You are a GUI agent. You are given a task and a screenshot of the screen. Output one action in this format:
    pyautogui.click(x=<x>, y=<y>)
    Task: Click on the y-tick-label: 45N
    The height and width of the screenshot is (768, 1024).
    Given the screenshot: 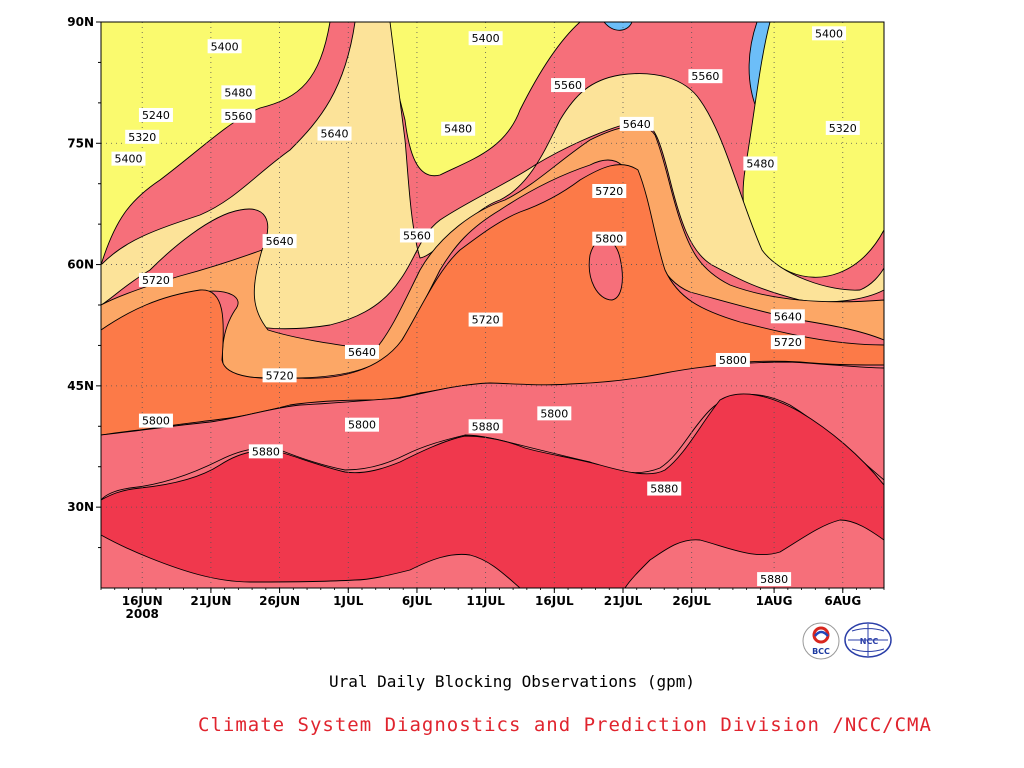 What is the action you would take?
    pyautogui.click(x=80, y=386)
    